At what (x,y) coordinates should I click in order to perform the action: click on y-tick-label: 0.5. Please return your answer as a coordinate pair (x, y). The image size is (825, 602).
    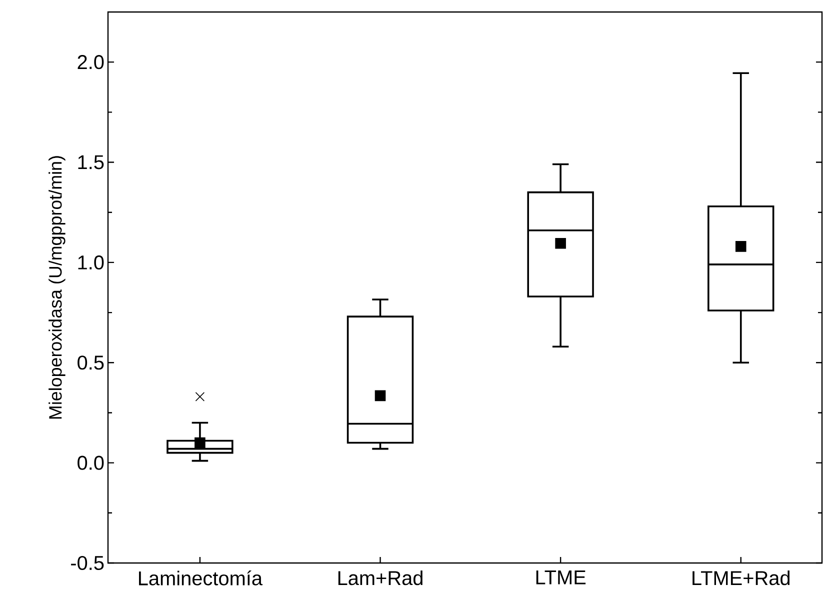
    Looking at the image, I should click on (91, 363).